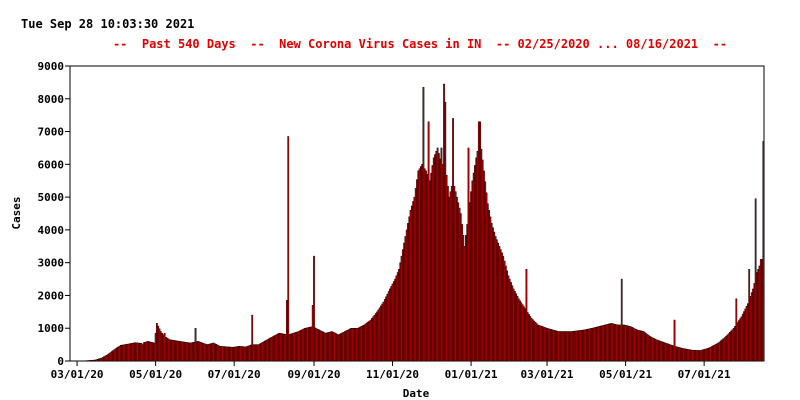 This screenshot has width=800, height=400. Describe the element at coordinates (392, 374) in the screenshot. I see `x-tick-label: 11/01/20` at that location.